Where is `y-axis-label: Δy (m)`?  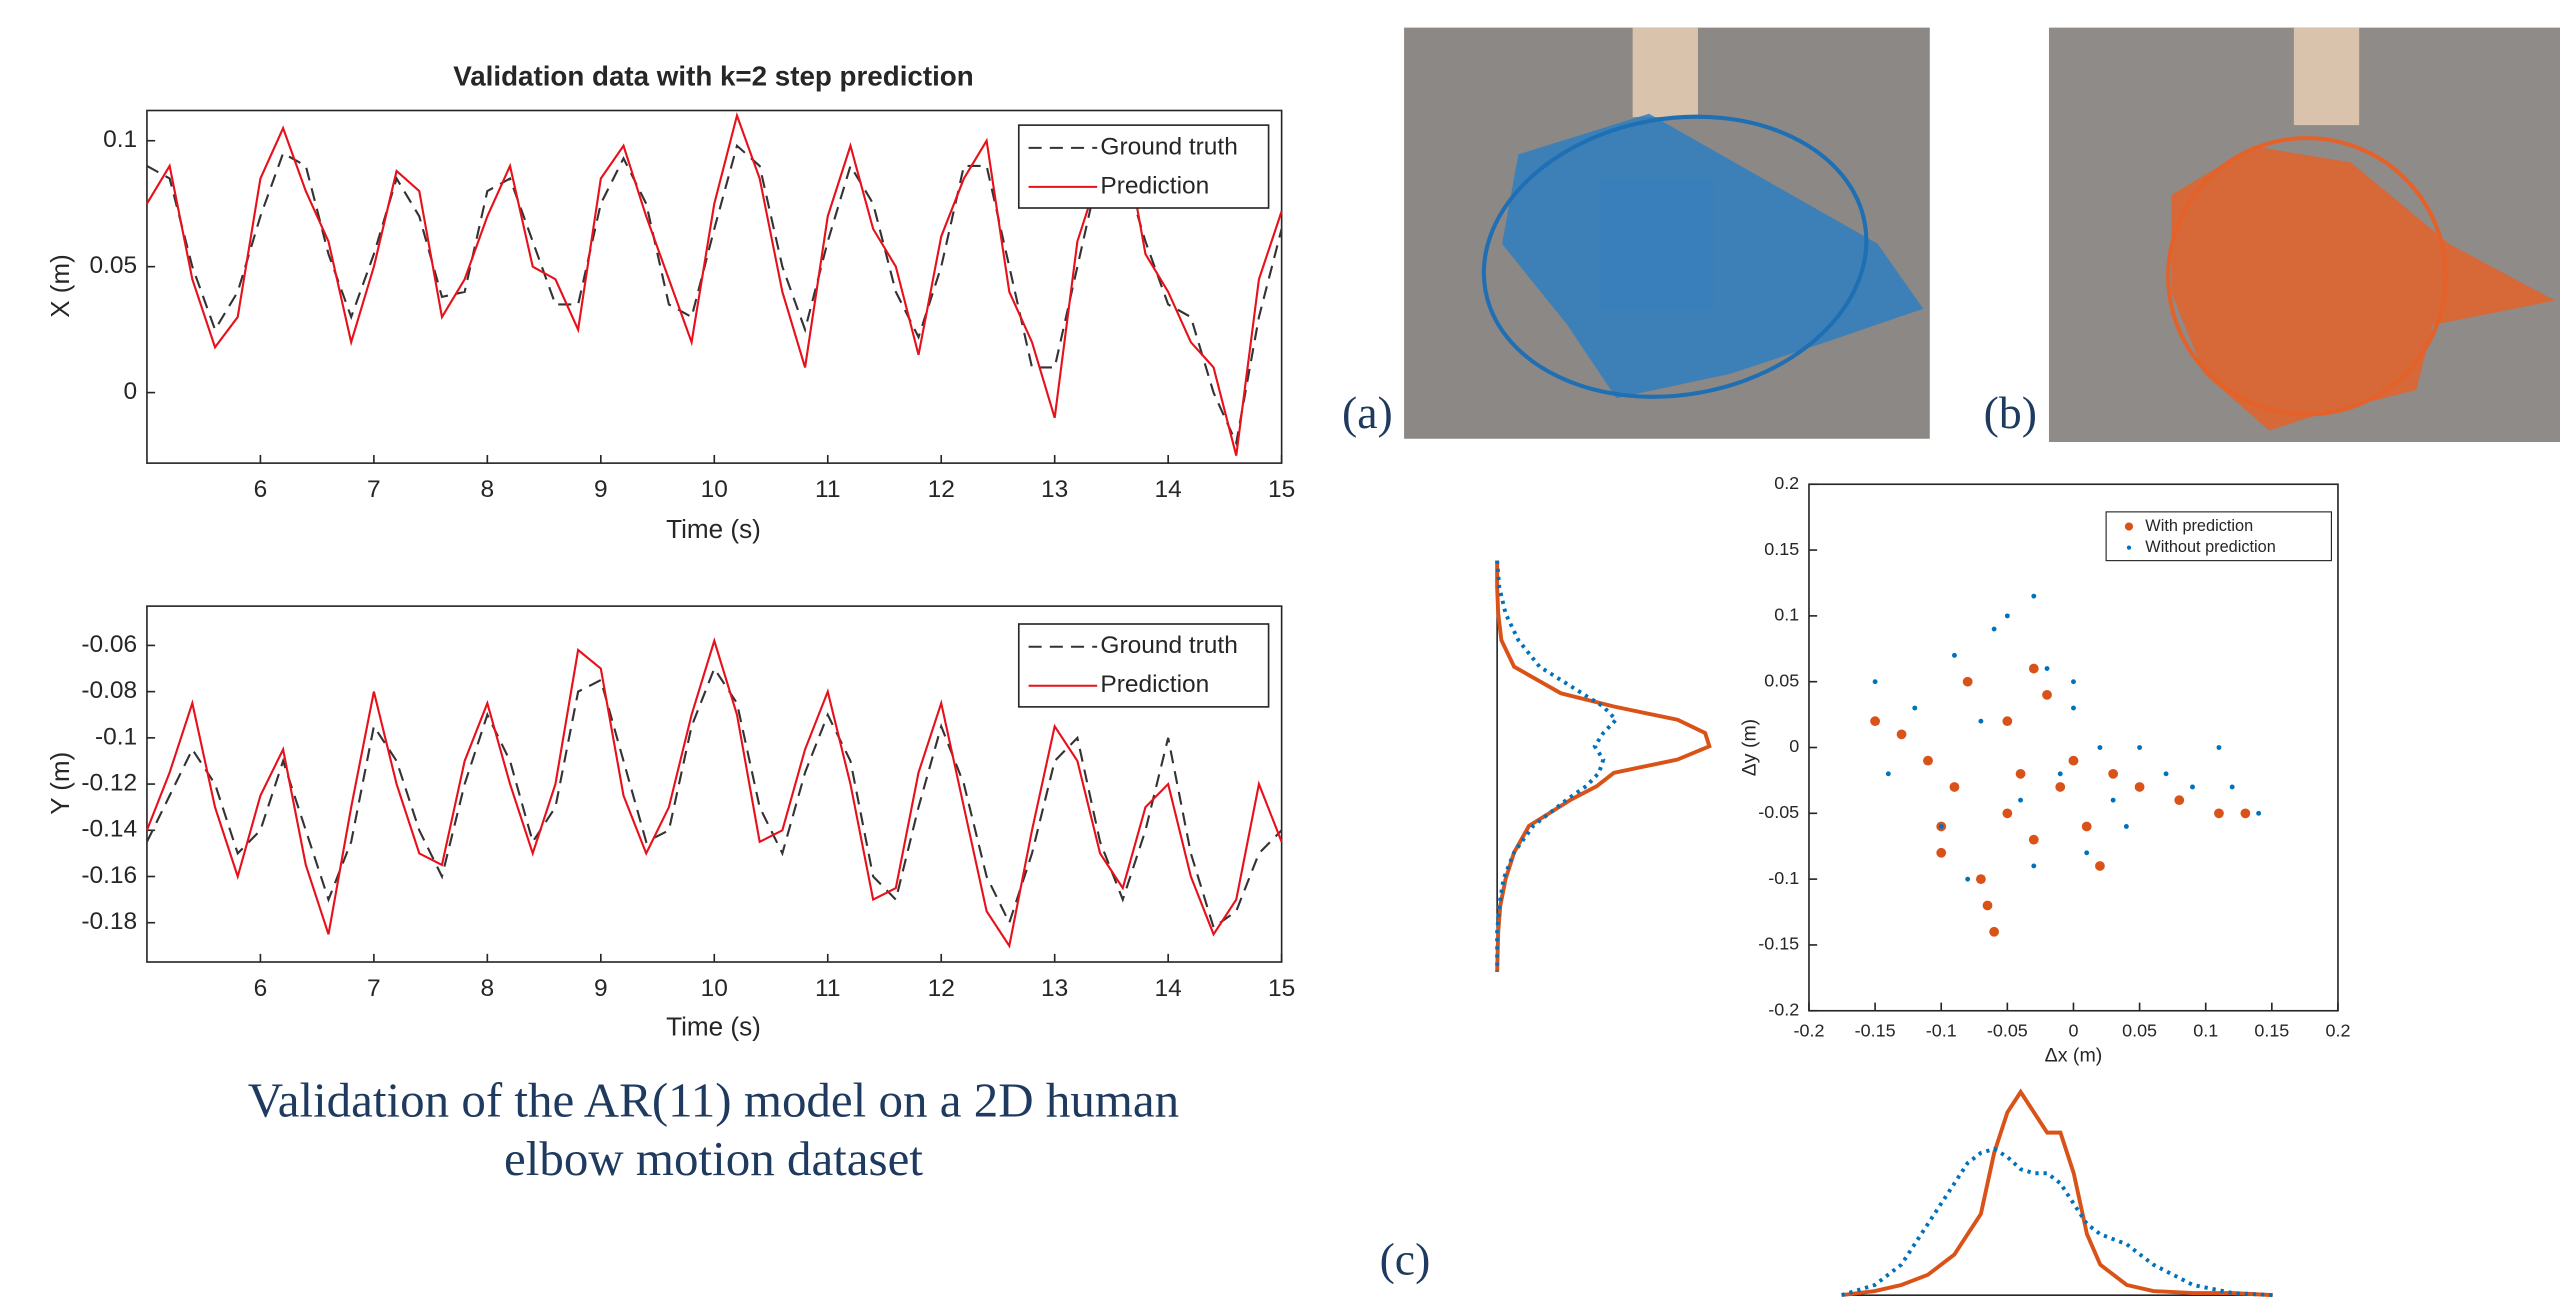
y-axis-label: Δy (m) is located at coordinates (1749, 747).